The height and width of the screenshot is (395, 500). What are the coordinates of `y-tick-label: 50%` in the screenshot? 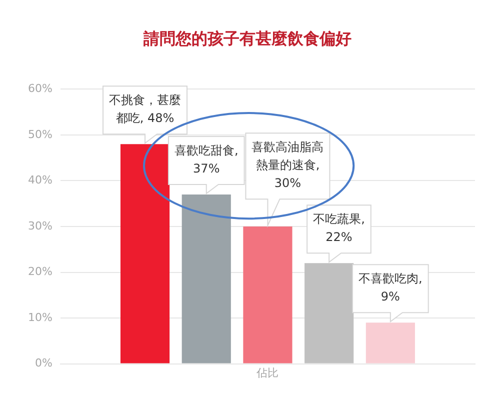 It's located at (40, 134).